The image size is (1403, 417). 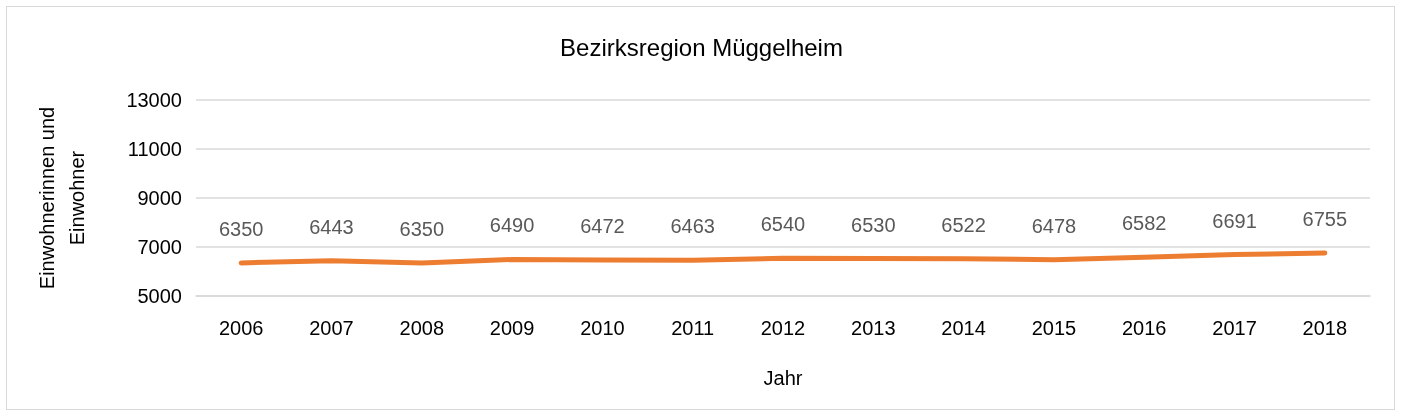 What do you see at coordinates (1234, 220) in the screenshot?
I see `data-label: 6691` at bounding box center [1234, 220].